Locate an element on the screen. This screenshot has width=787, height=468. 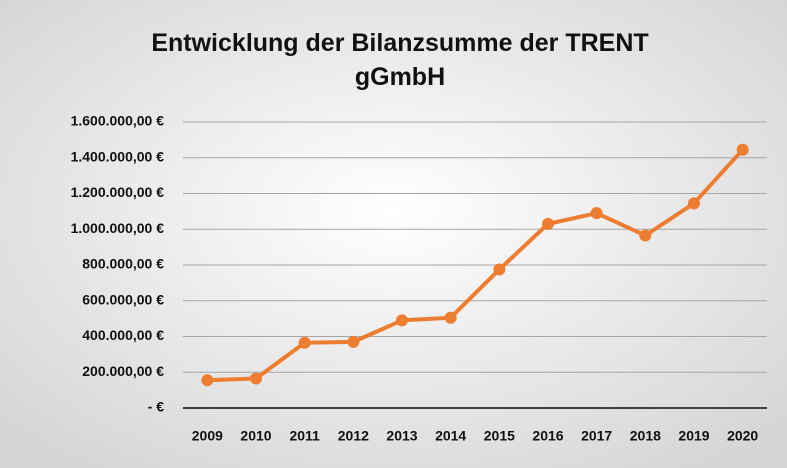
x-tick-label: 2020 is located at coordinates (742, 436).